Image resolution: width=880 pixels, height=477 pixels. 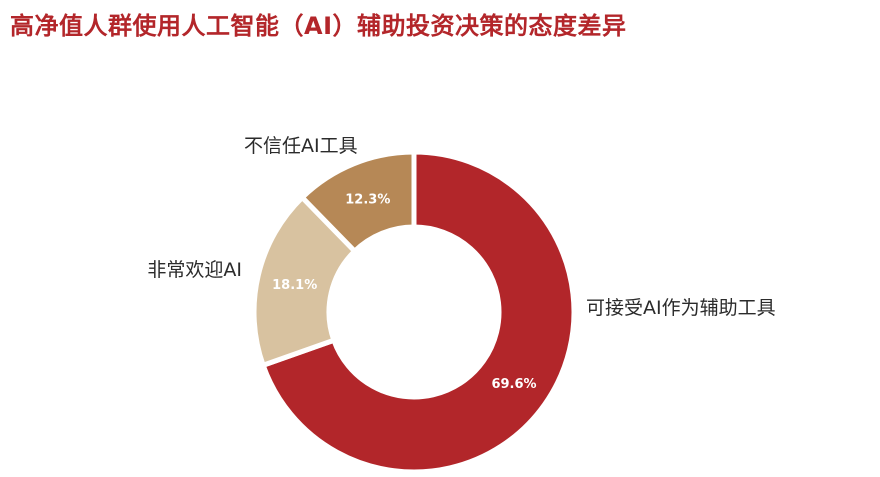 What do you see at coordinates (301, 146) in the screenshot?
I see `category-label-3: 不信任AI工具` at bounding box center [301, 146].